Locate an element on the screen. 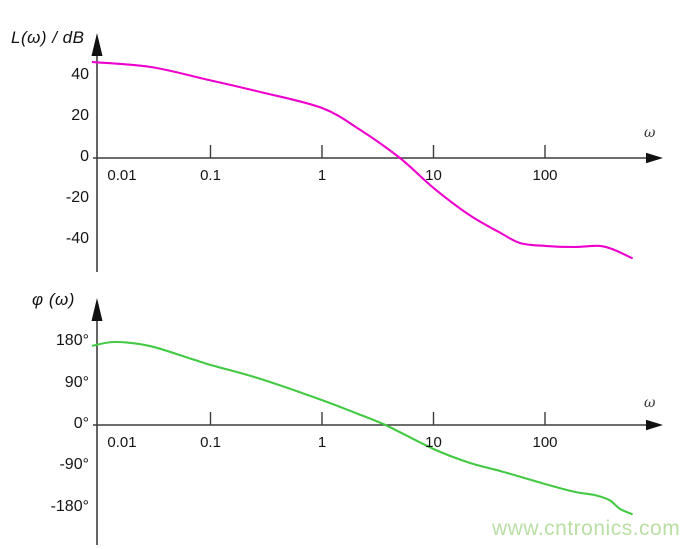 The height and width of the screenshot is (549, 681). magnitude-x-axis-omega-label: ω is located at coordinates (650, 133).